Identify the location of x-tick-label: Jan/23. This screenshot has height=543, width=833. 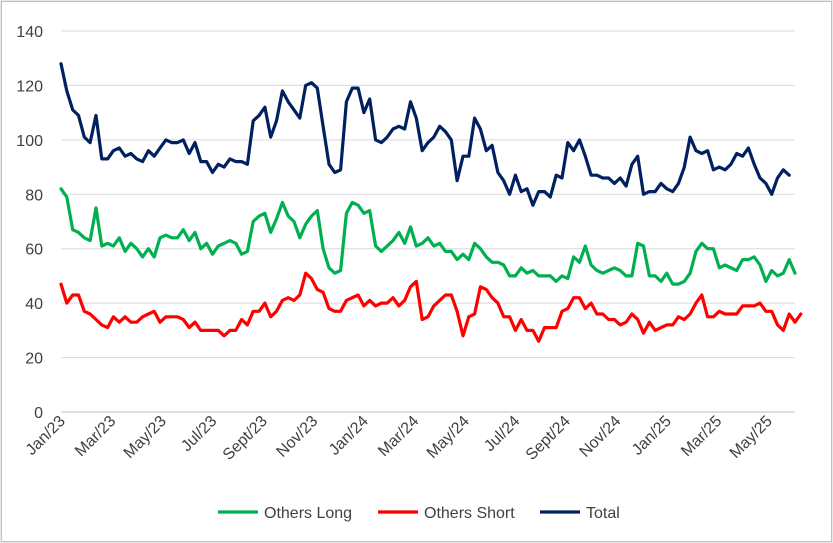
(46, 436).